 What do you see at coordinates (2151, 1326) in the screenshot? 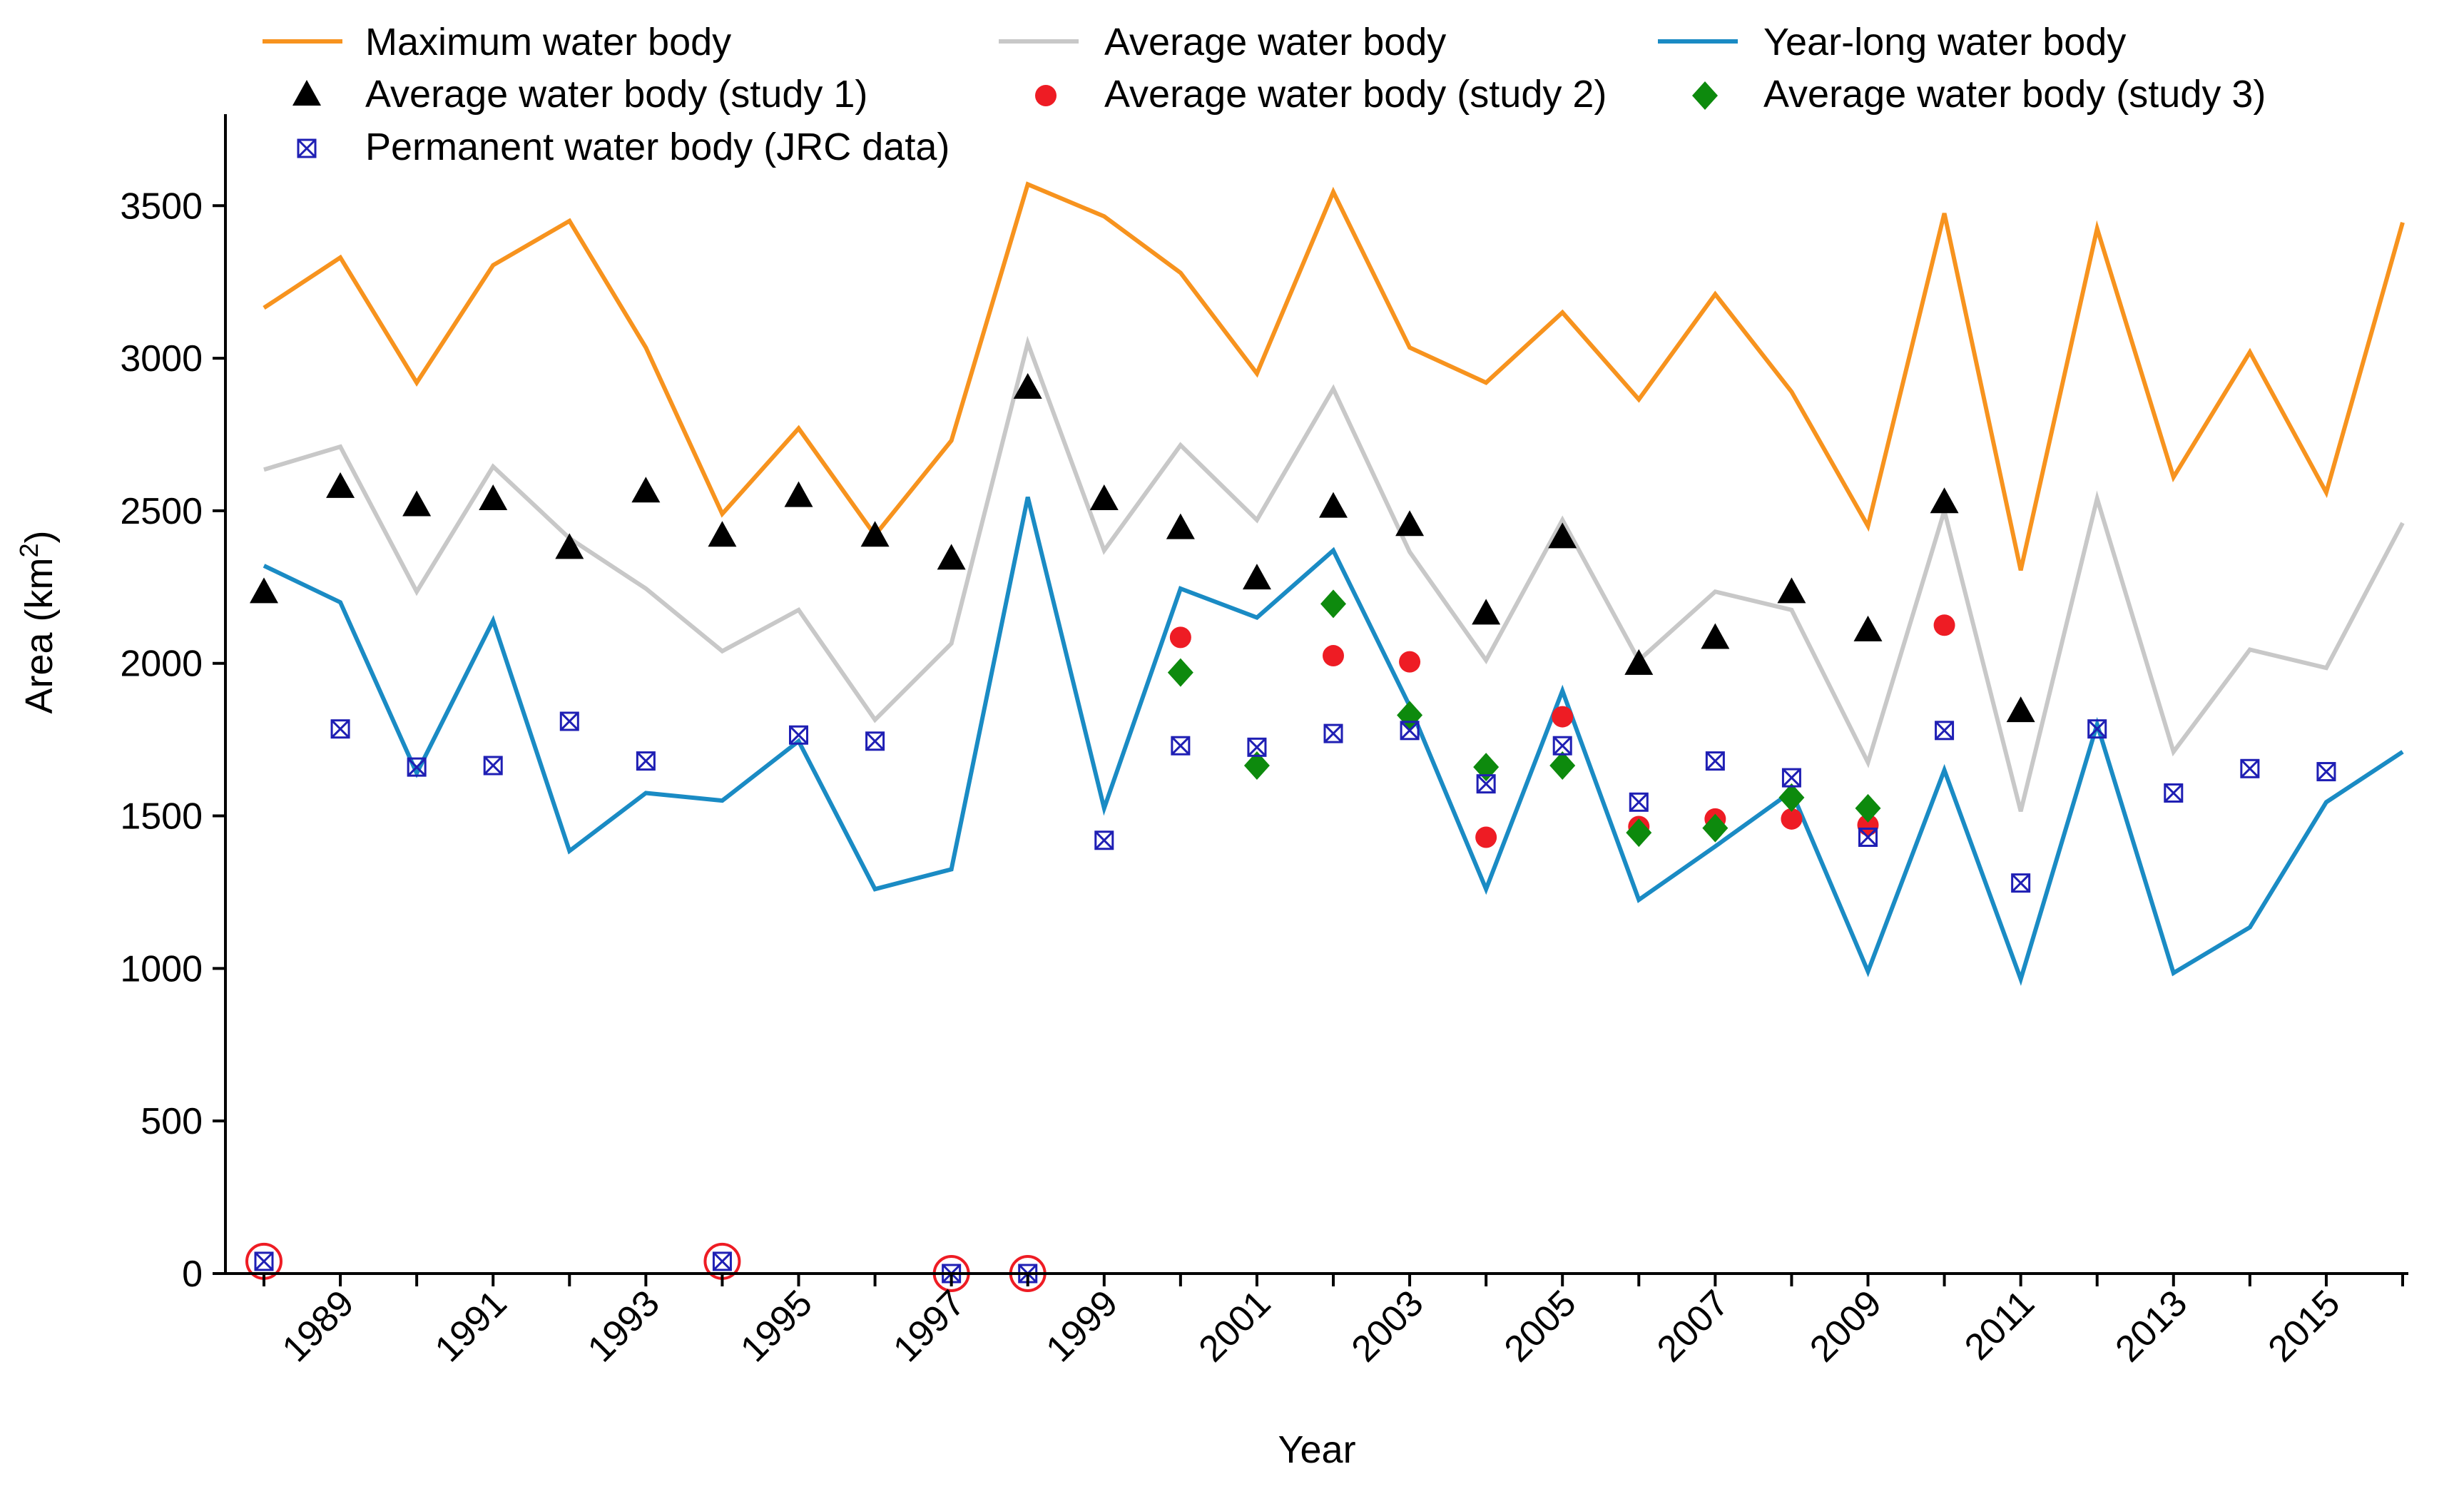
I see `x-tick-label: 2013` at bounding box center [2151, 1326].